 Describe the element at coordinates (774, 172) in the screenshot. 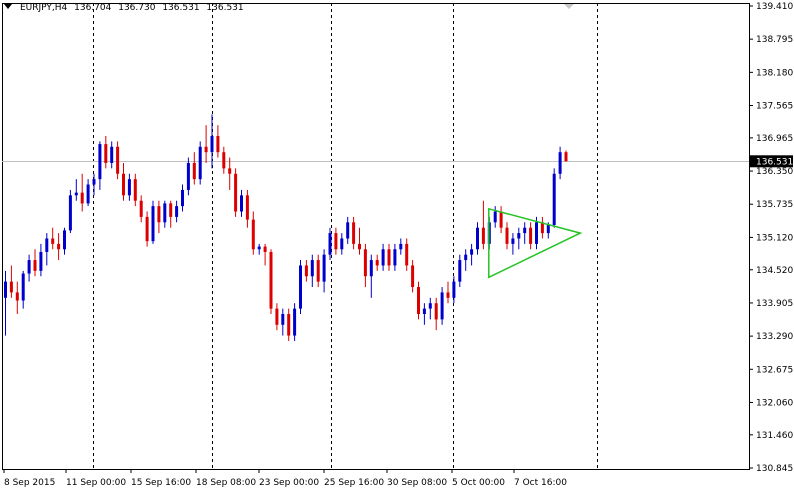

I see `y-axis-label: 136.350` at that location.